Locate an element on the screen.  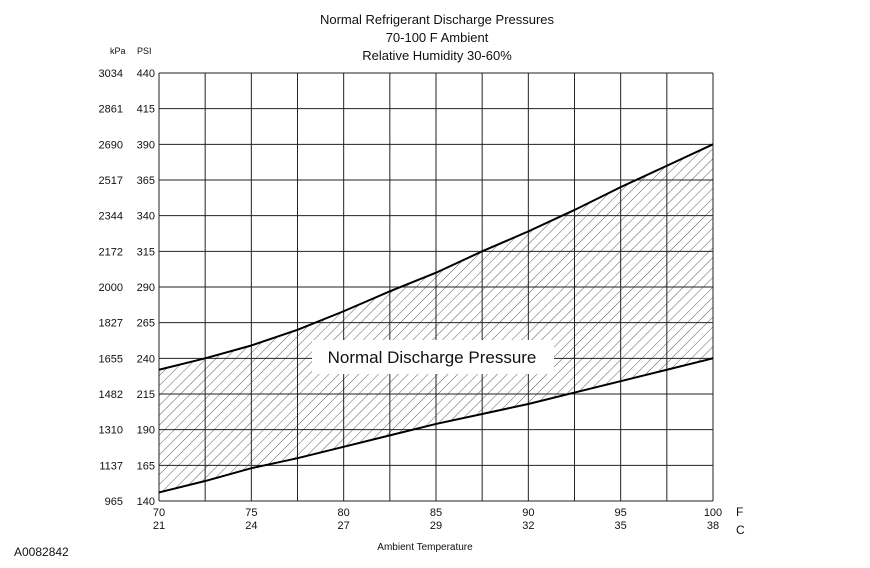
chart-title-line: Relative Humidity 30-60% is located at coordinates (437, 55).